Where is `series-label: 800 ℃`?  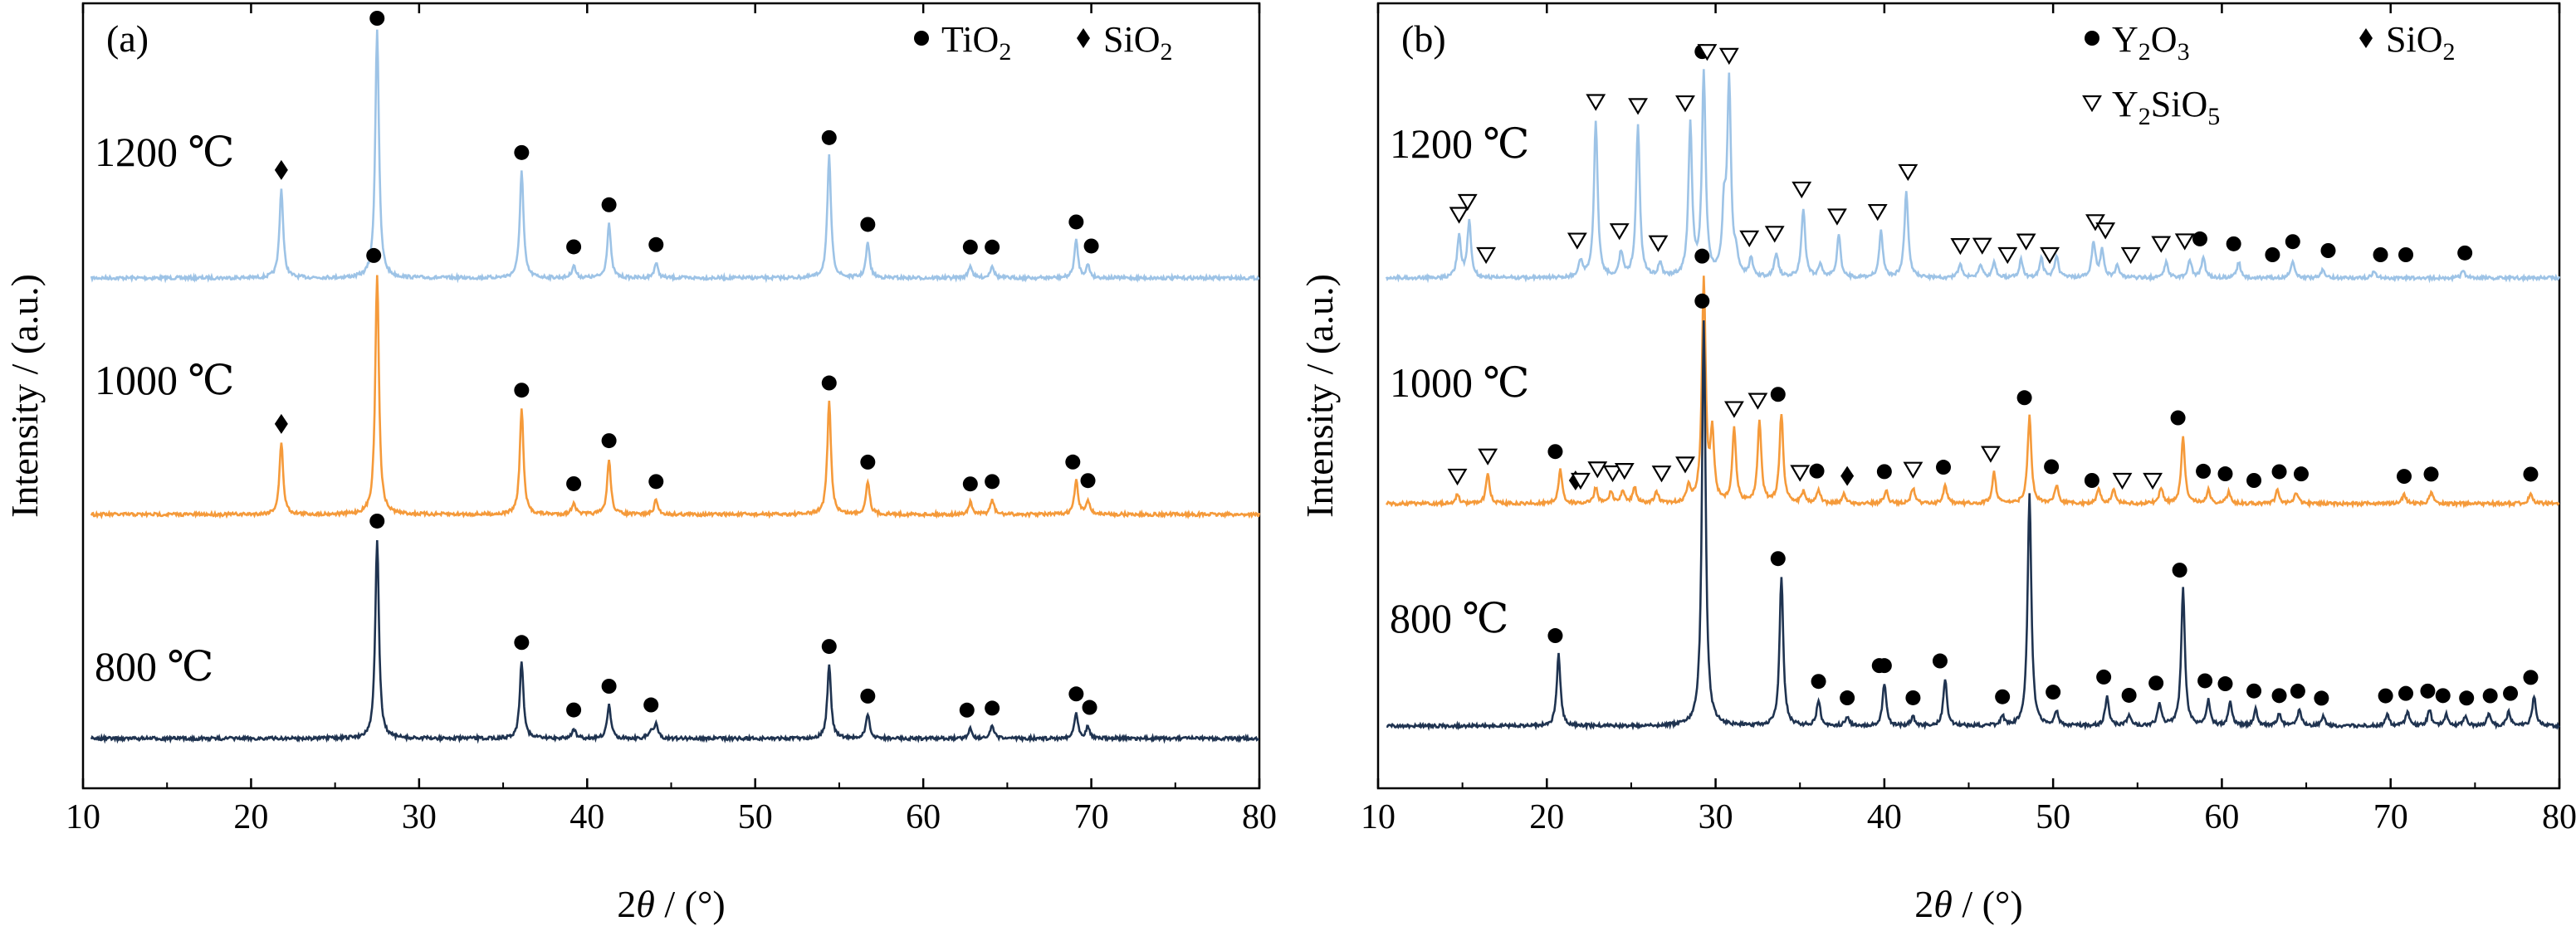 series-label: 800 ℃ is located at coordinates (1449, 618).